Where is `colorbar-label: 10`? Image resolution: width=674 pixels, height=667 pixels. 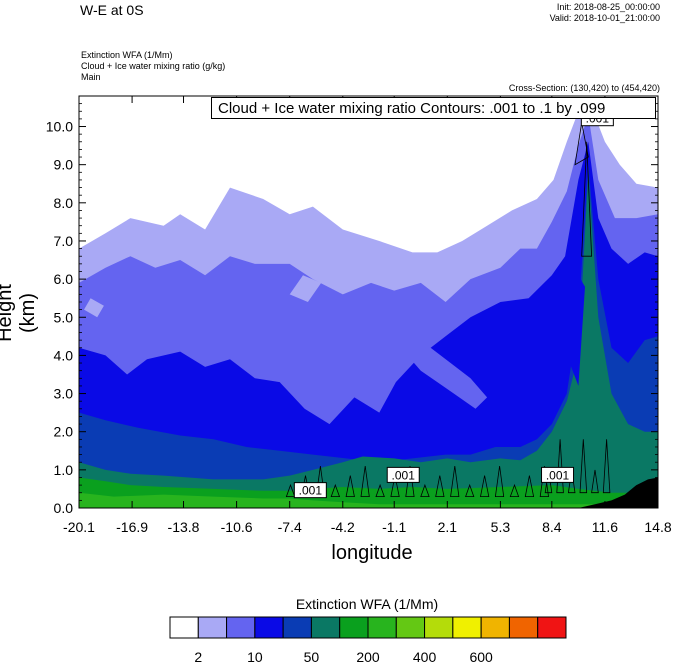 colorbar-label: 10 is located at coordinates (255, 657).